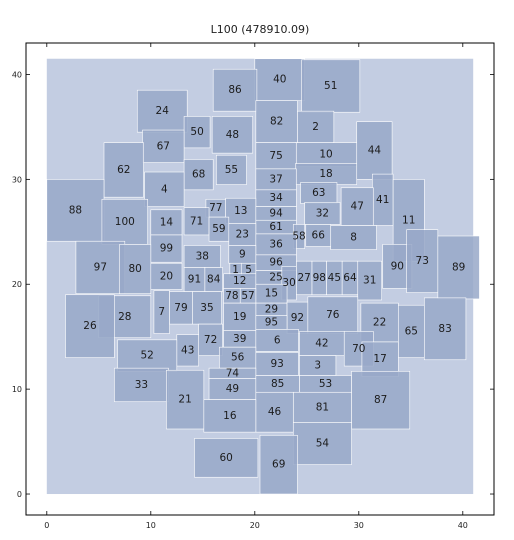 The image size is (514, 540). Describe the element at coordinates (271, 323) in the screenshot. I see `box-label-95: 95` at that location.